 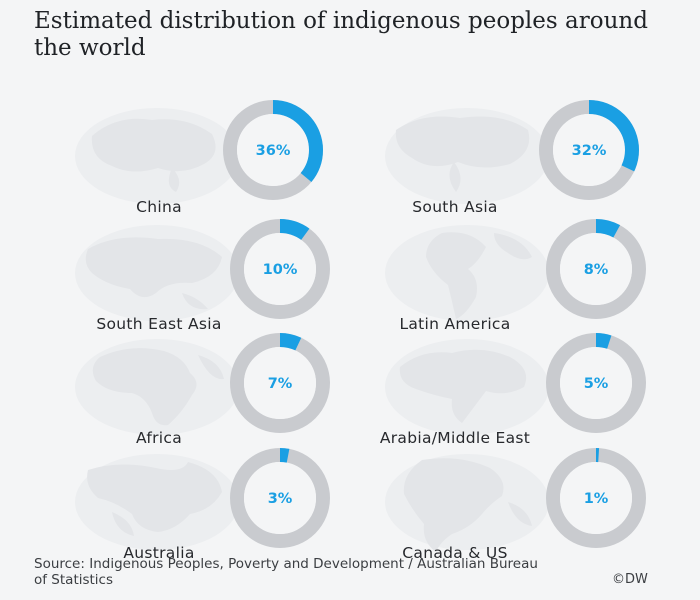 I want to click on panel-south-asia: 32% South Asia, so click(x=495, y=166).